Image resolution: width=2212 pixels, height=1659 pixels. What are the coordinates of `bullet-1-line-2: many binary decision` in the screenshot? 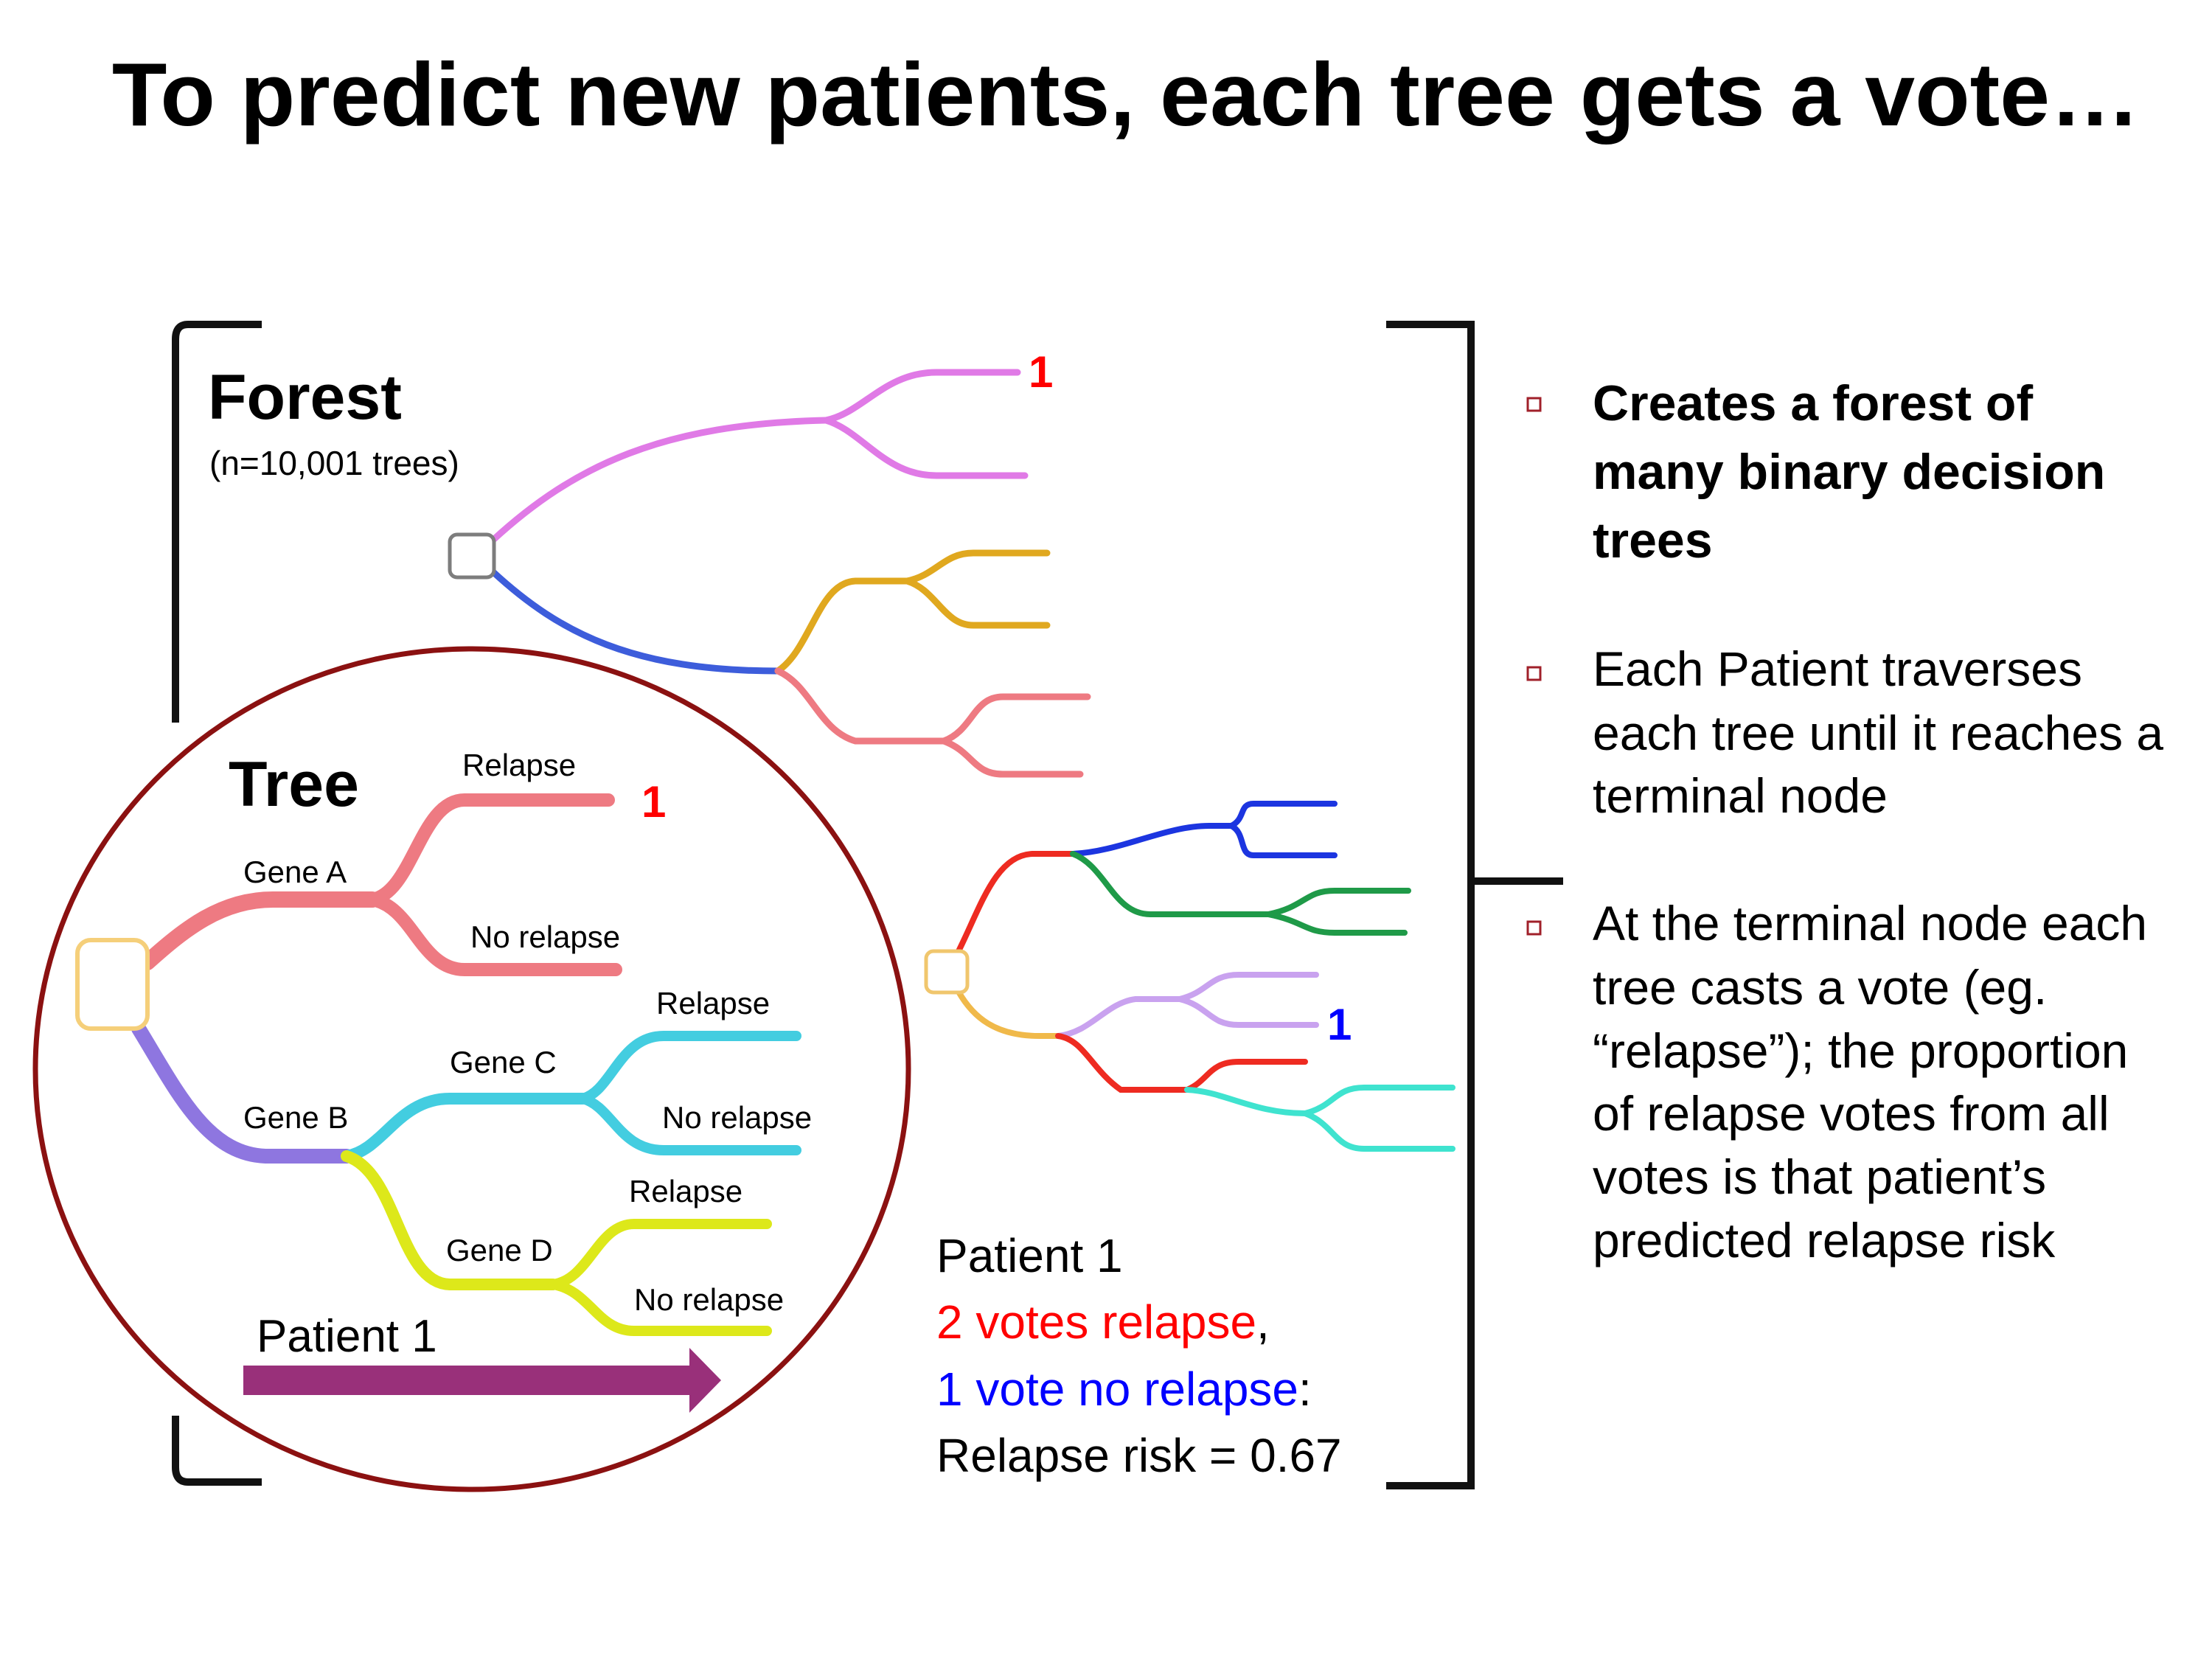 It's located at (1849, 472).